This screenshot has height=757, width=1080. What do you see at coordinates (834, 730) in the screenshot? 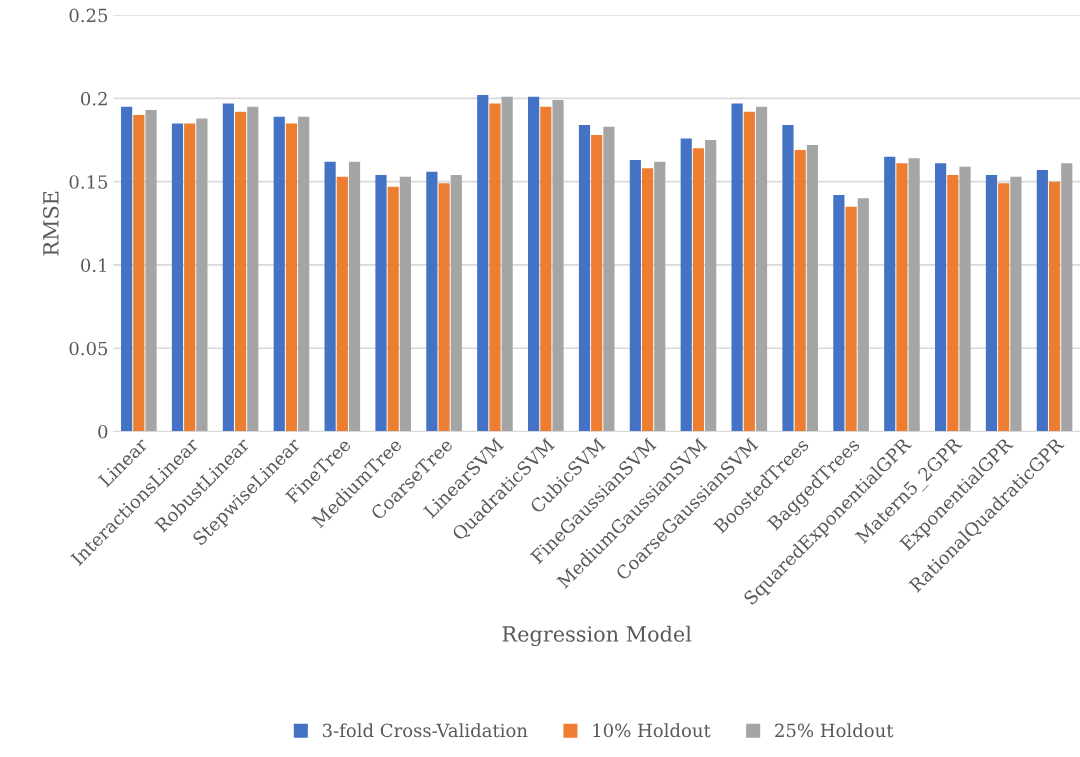
I see `legend-label: 25% Holdout` at bounding box center [834, 730].